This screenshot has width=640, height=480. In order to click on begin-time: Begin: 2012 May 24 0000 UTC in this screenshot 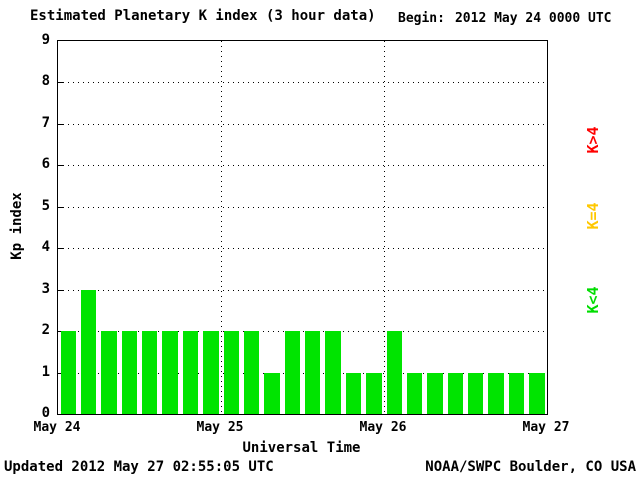, I will do `click(505, 18)`.